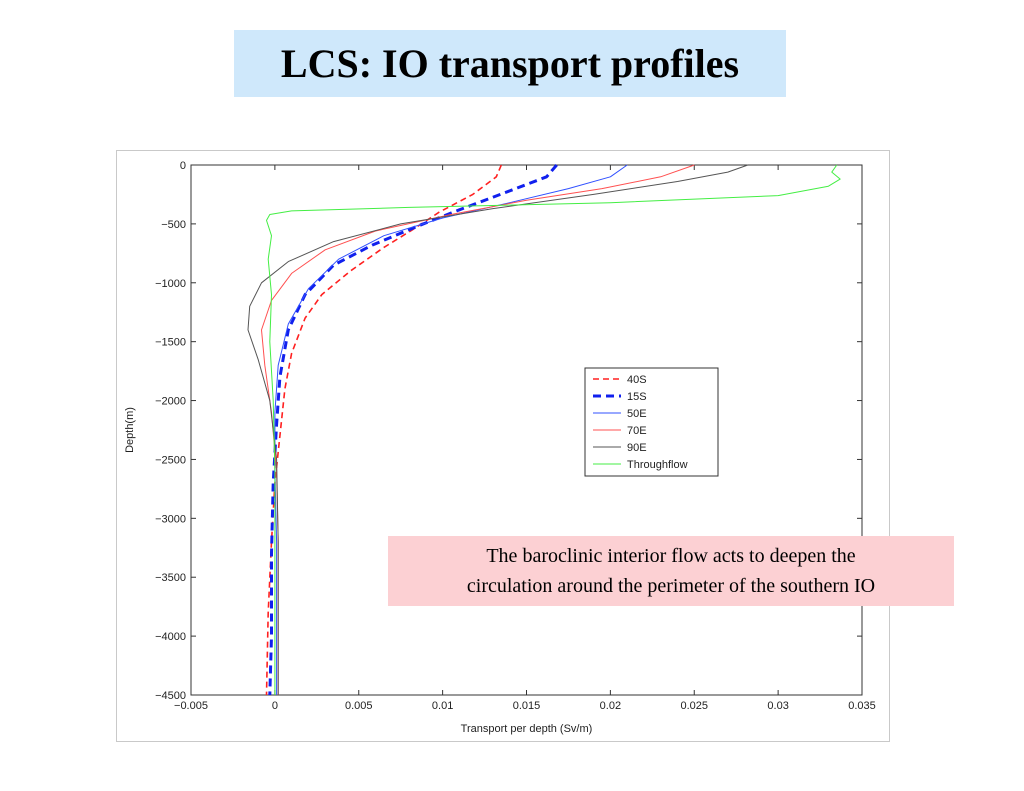 Image resolution: width=1024 pixels, height=791 pixels. Describe the element at coordinates (637, 397) in the screenshot. I see `legend-label: 15S` at that location.